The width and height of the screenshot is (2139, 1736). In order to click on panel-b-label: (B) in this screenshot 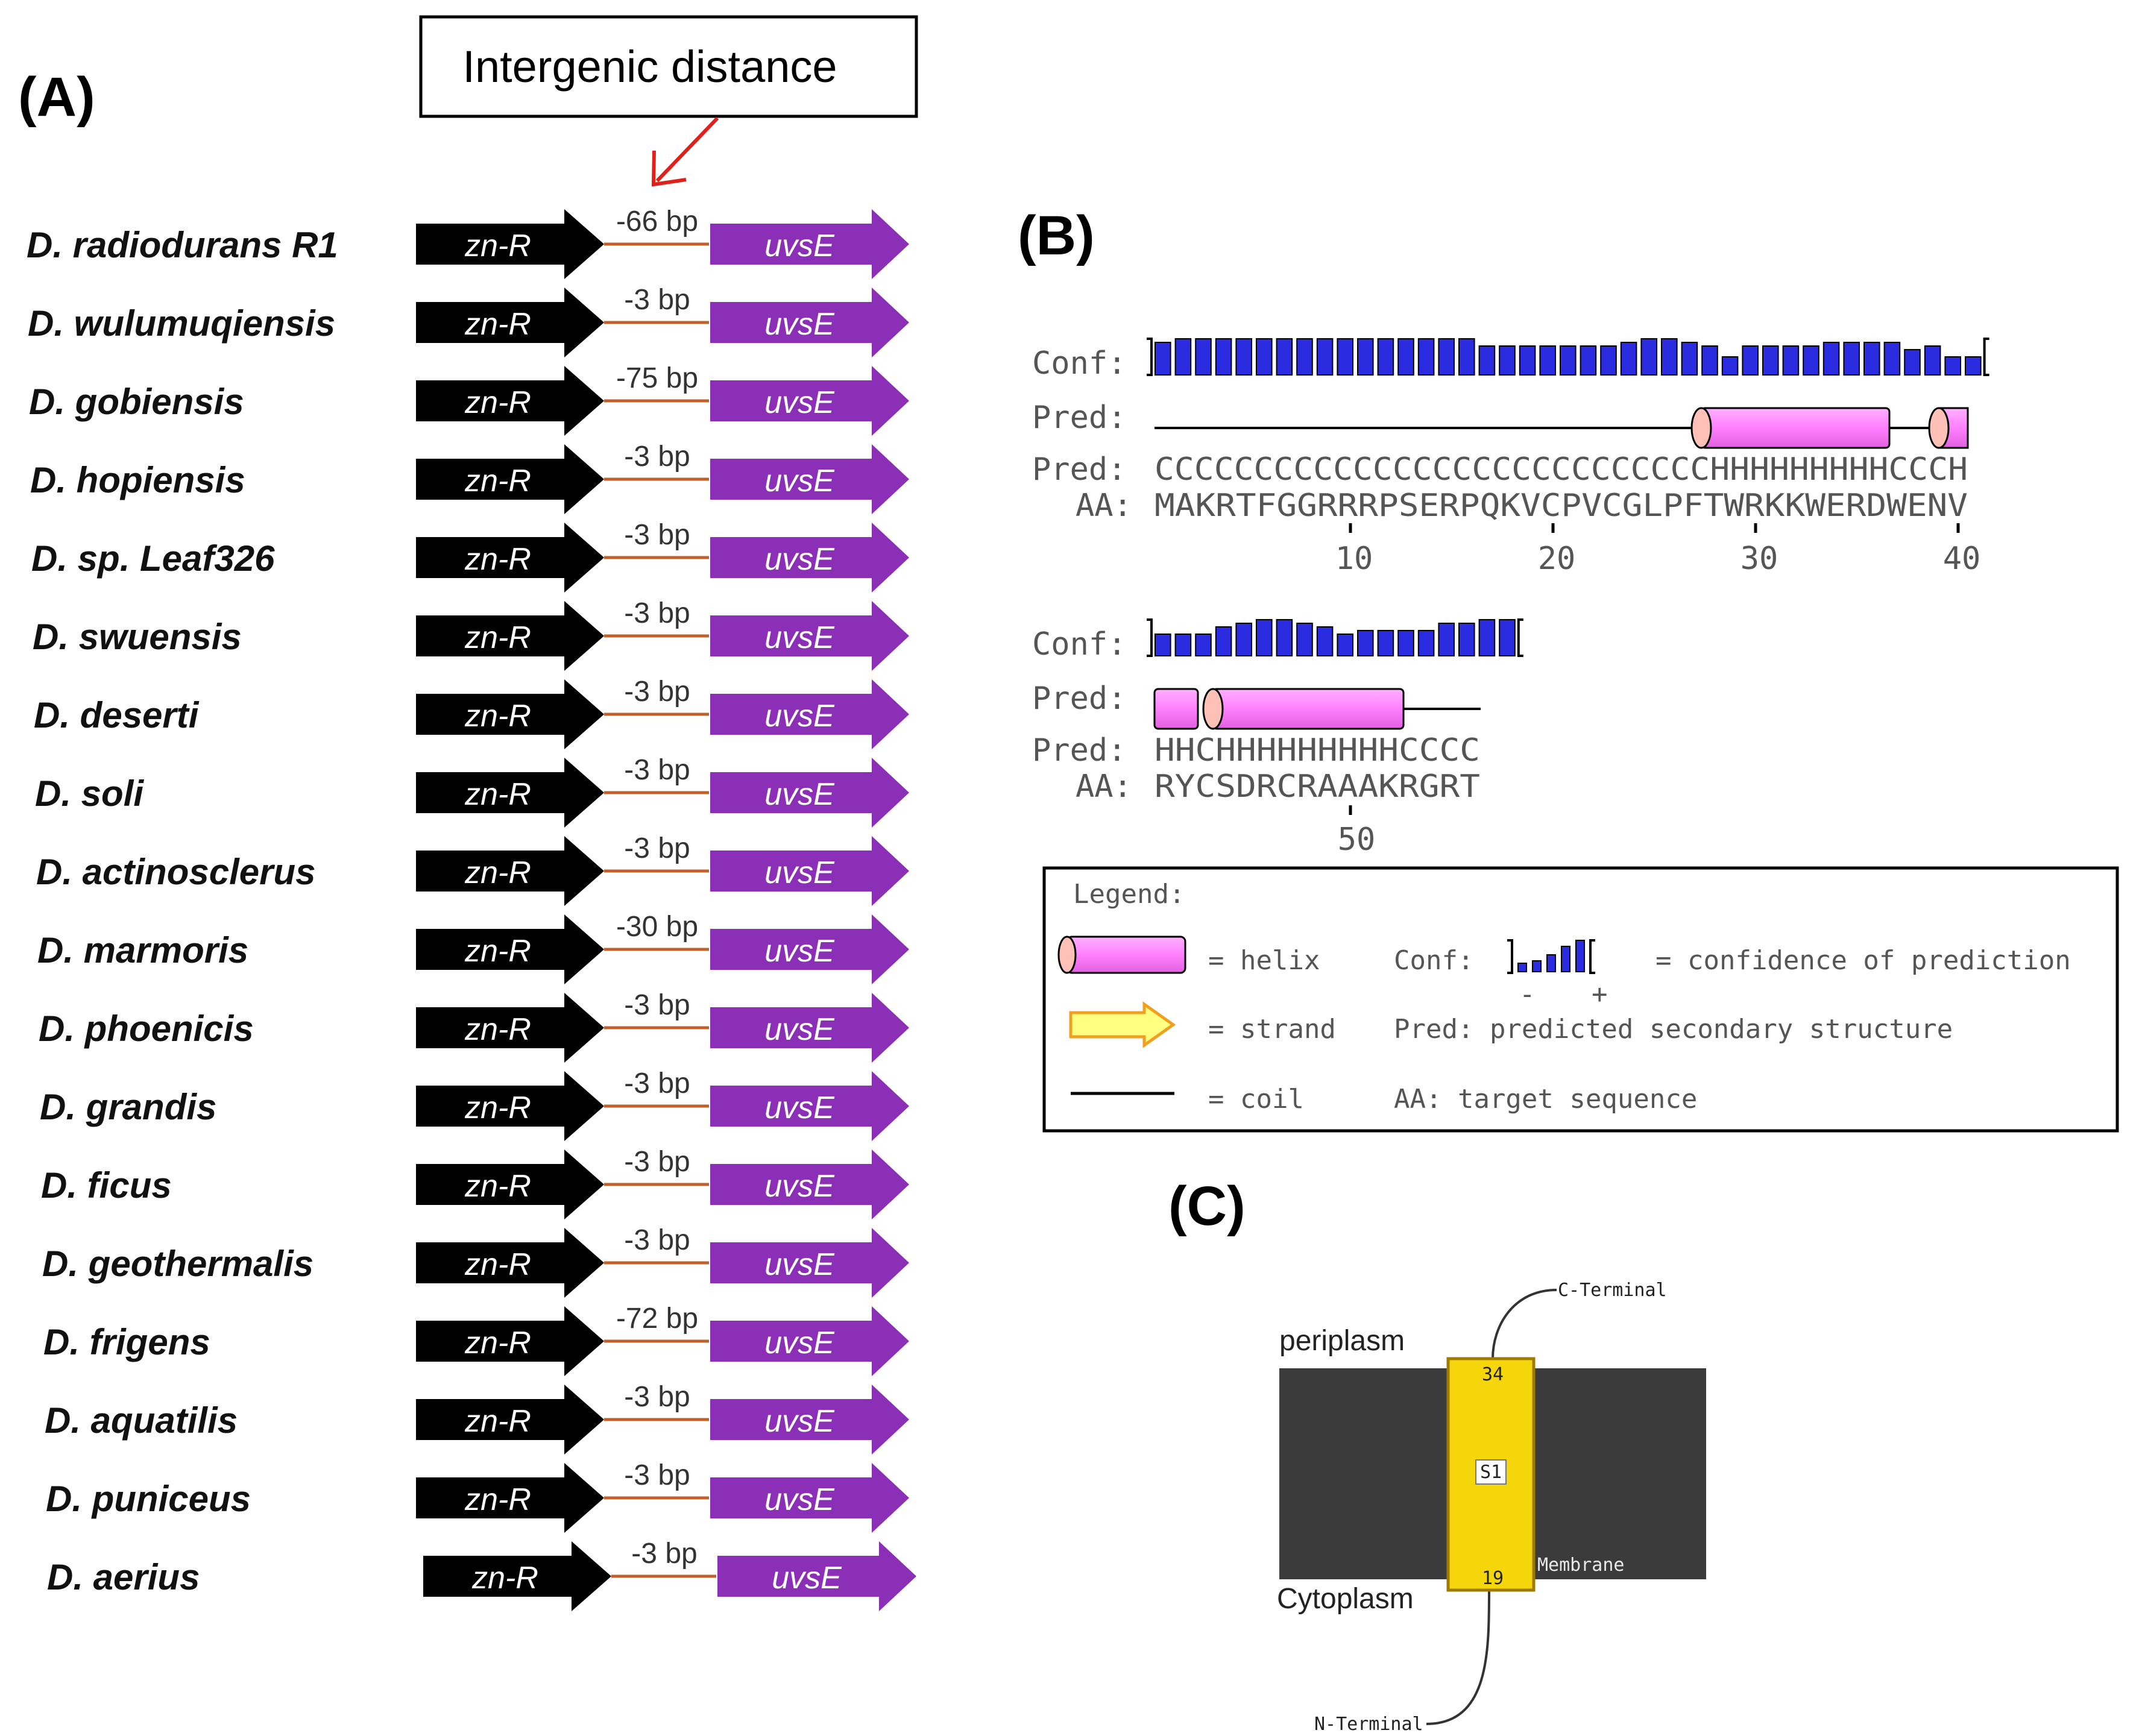, I will do `click(1056, 235)`.